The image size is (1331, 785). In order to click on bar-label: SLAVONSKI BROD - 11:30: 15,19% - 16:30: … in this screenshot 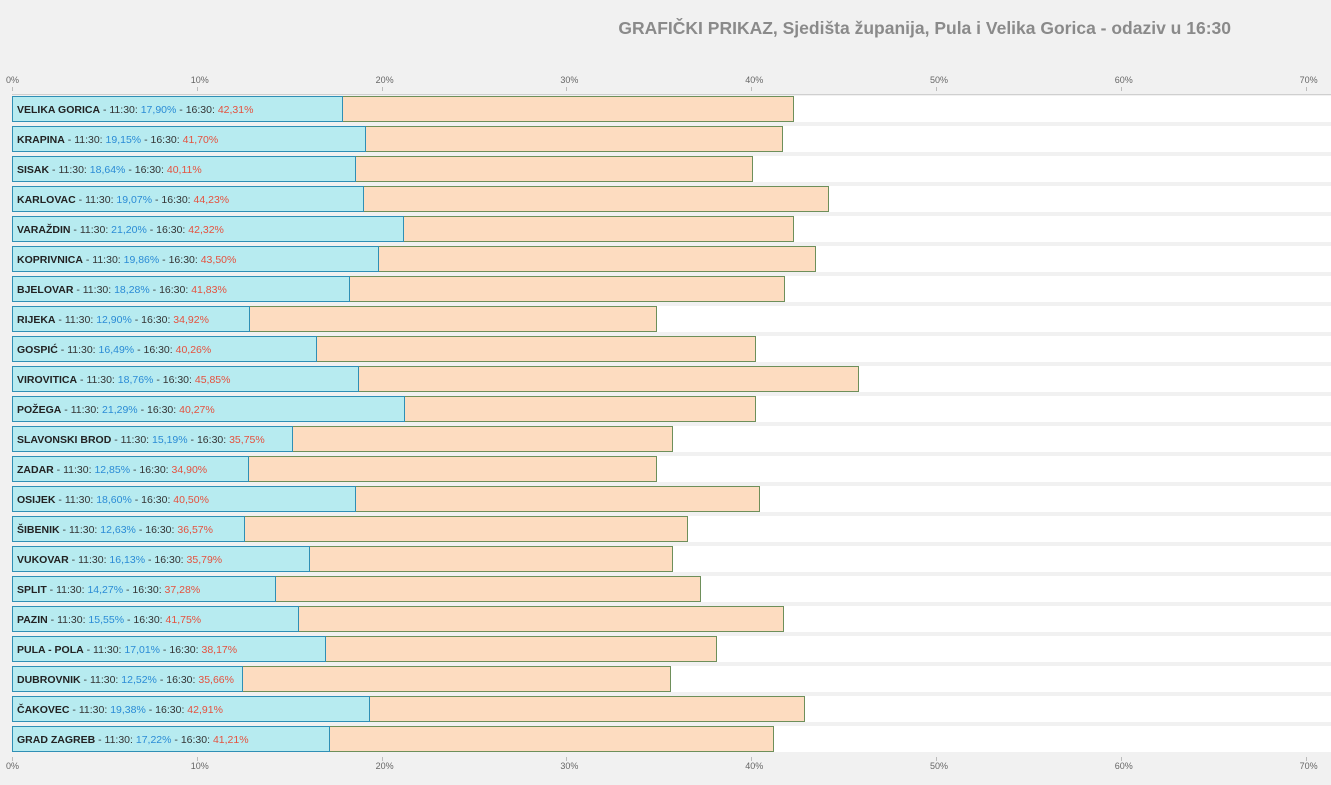, I will do `click(141, 439)`.